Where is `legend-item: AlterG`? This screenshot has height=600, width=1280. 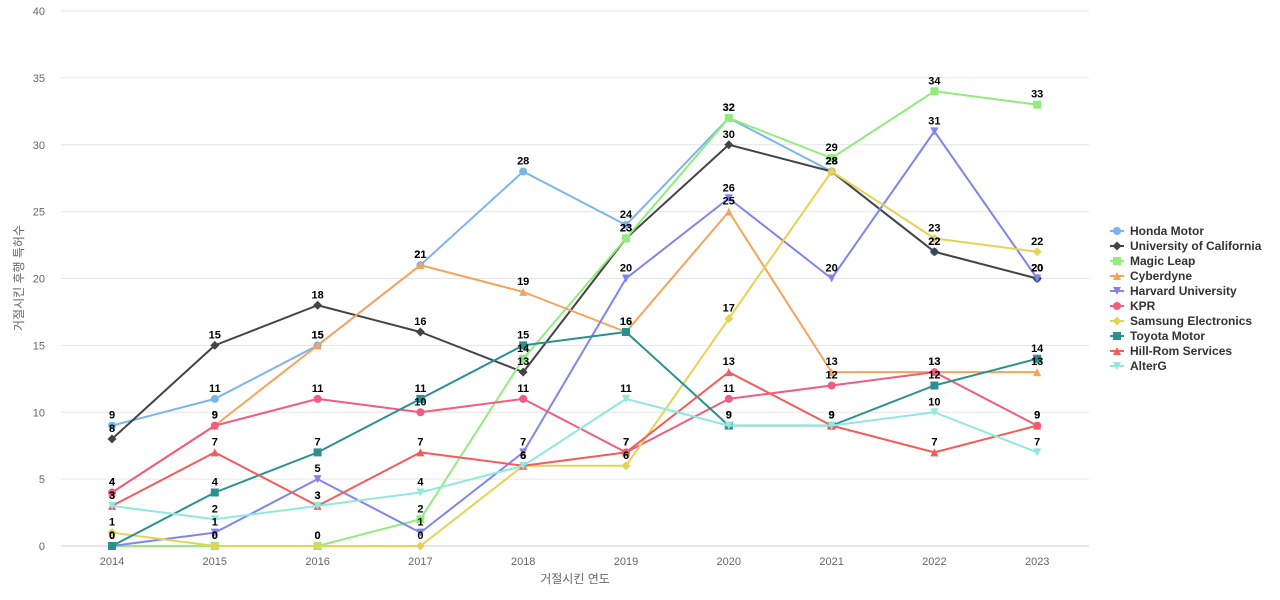
legend-item: AlterG is located at coordinates (1138, 366).